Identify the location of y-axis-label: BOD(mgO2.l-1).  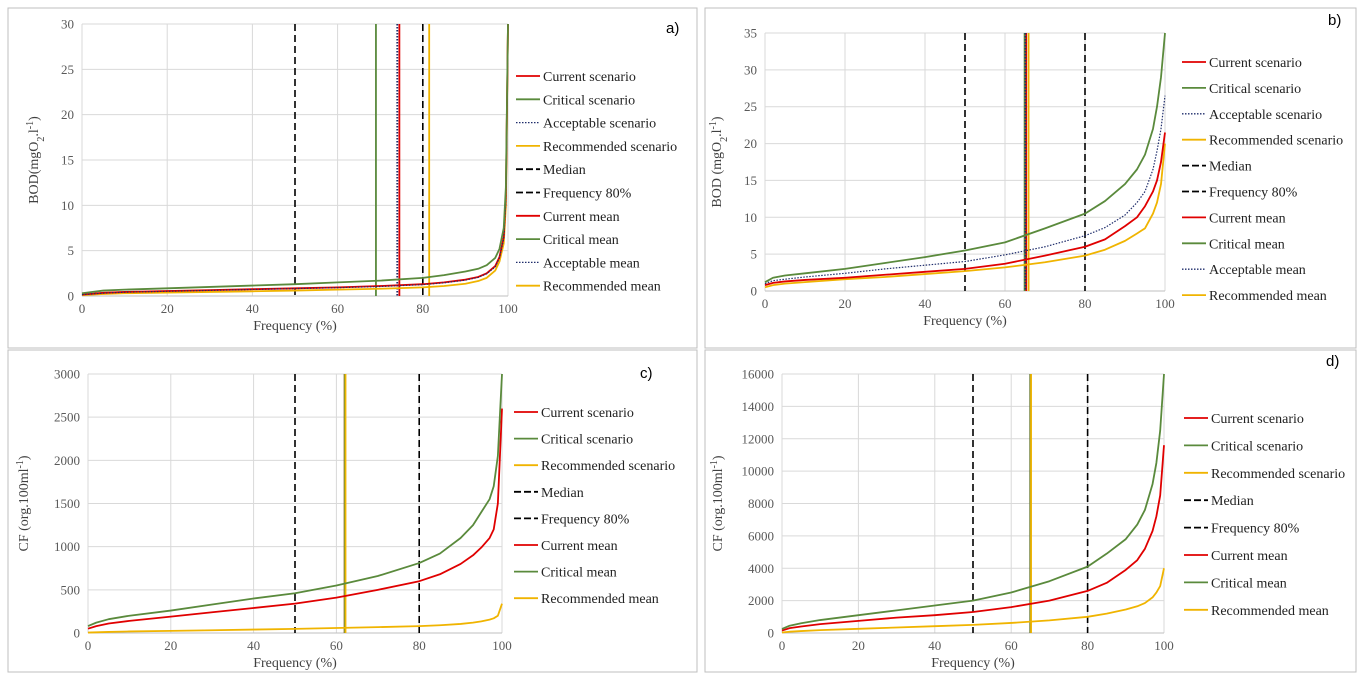
(36, 160).